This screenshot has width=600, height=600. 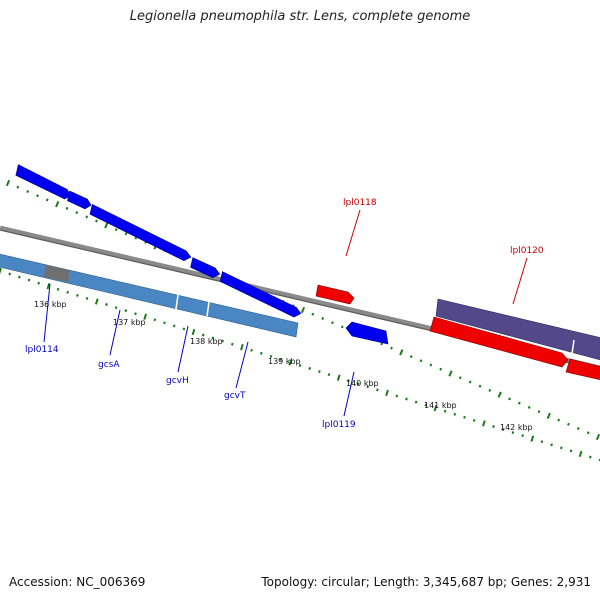 I want to click on gene-label-gcvH: gcvH, so click(x=177, y=381).